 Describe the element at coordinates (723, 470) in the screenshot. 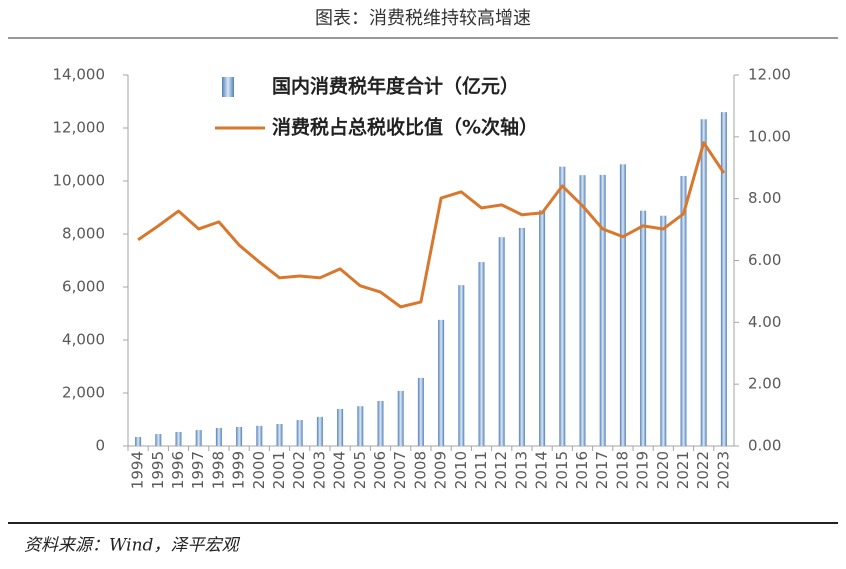

I see `x-tick-label: 2023` at that location.